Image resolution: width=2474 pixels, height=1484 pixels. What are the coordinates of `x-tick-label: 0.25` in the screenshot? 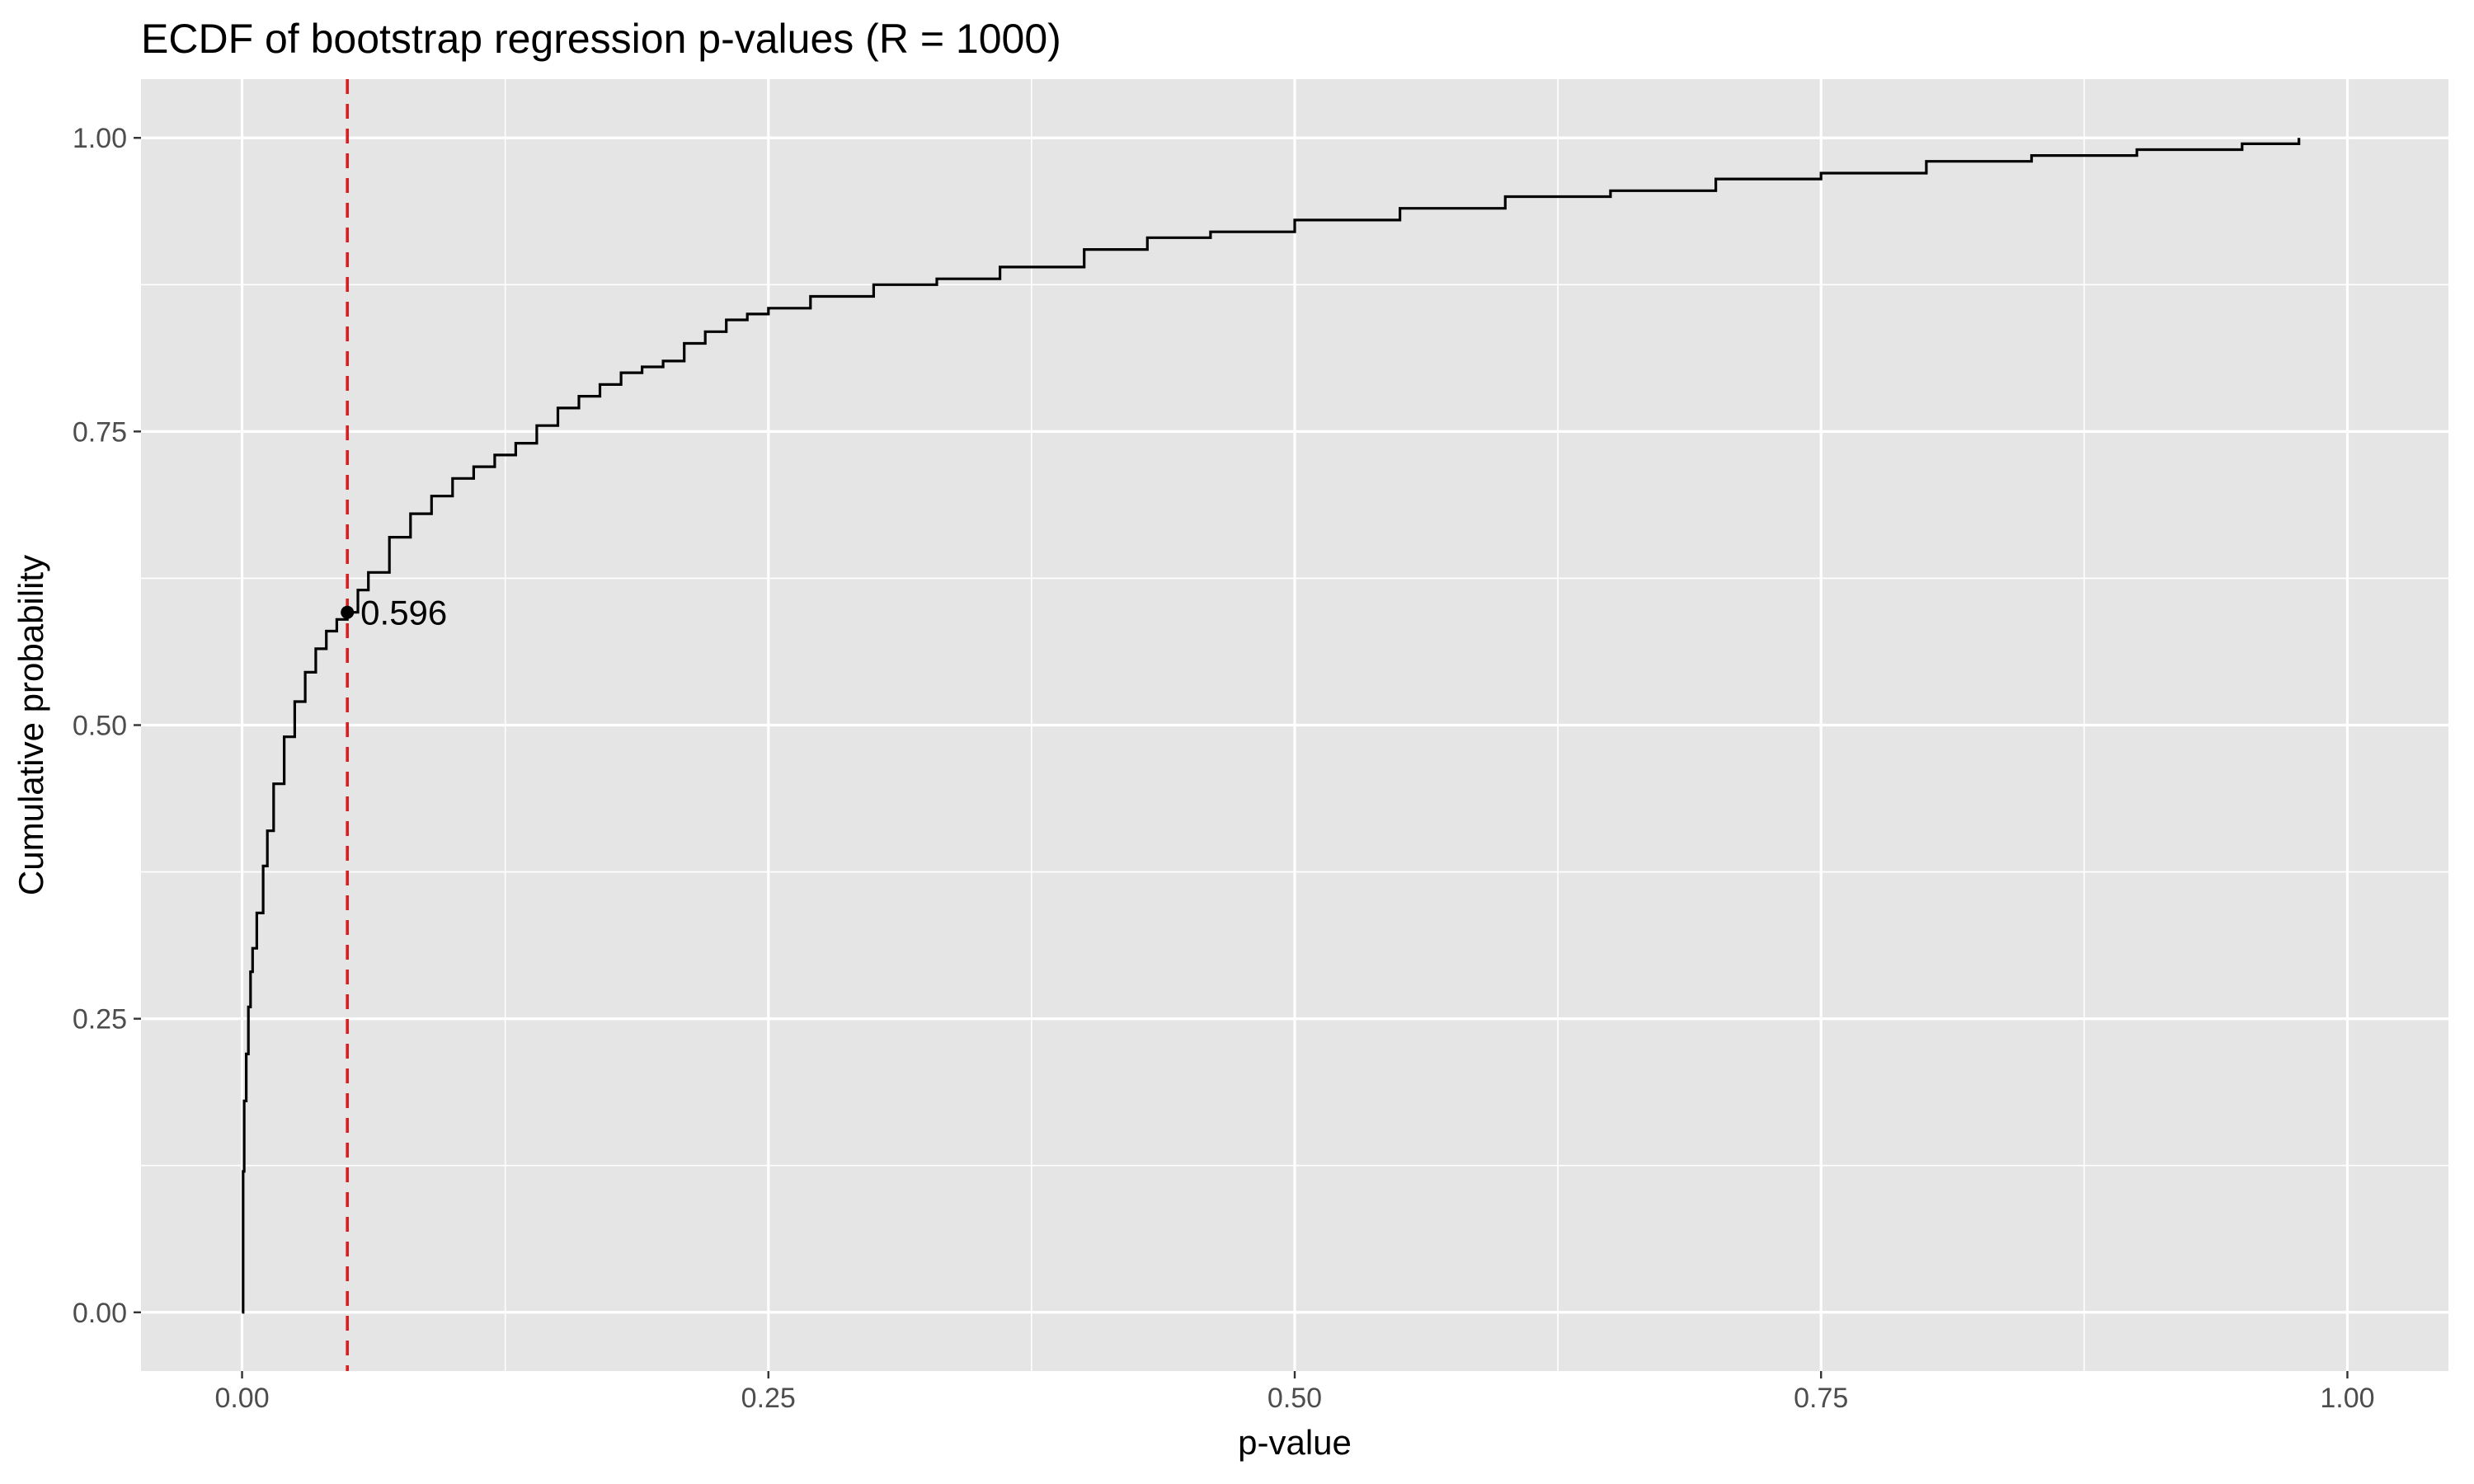 It's located at (768, 1398).